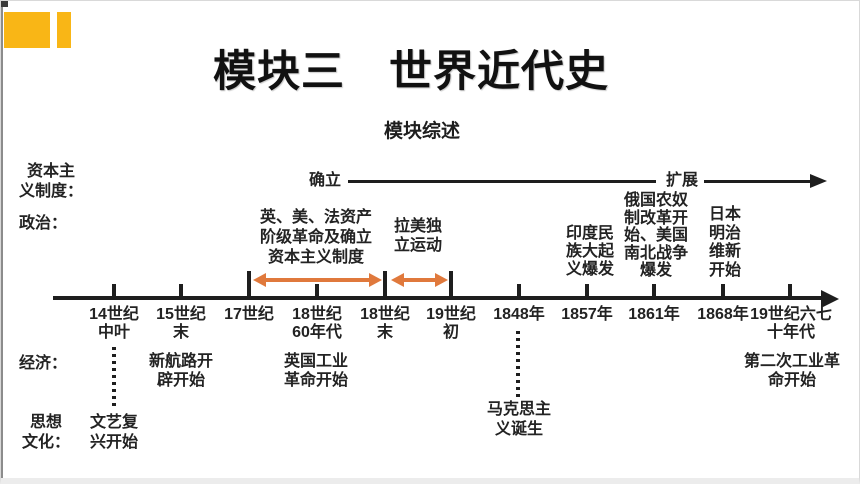 Image resolution: width=860 pixels, height=484 pixels. I want to click on event-renaissance: 文艺复 兴开始, so click(113, 432).